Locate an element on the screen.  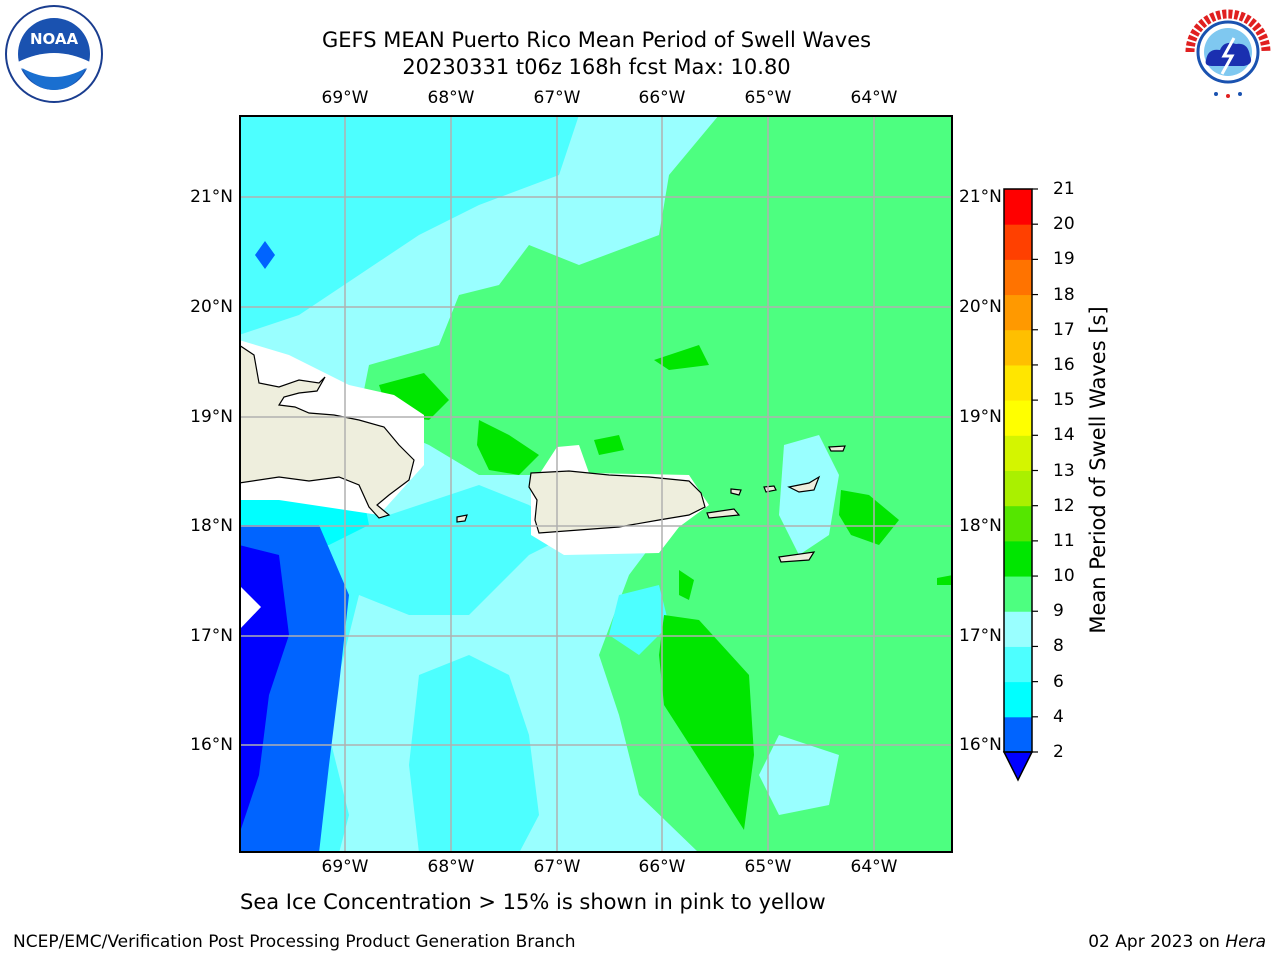
lat-label-right: 18°N is located at coordinates (980, 526).